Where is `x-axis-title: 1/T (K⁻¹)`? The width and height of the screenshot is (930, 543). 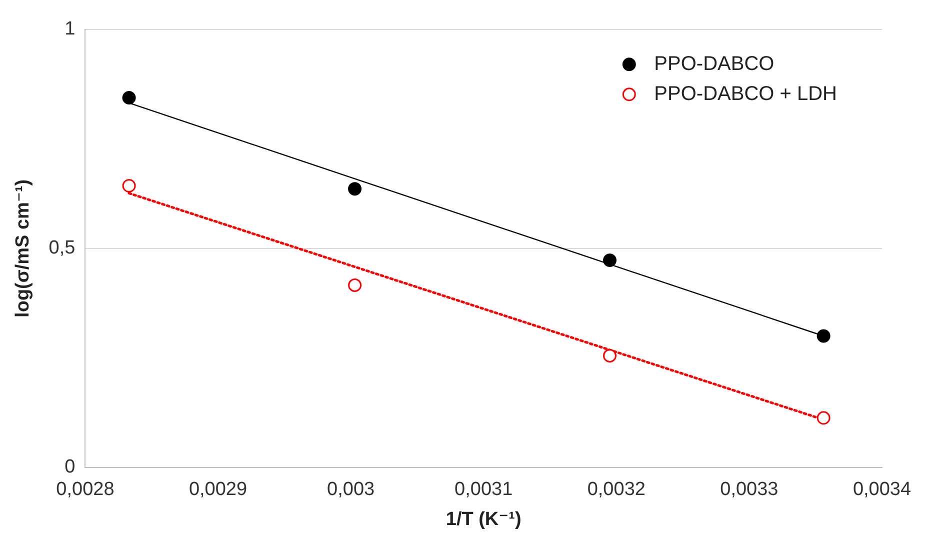
x-axis-title: 1/T (K⁻¹) is located at coordinates (484, 519).